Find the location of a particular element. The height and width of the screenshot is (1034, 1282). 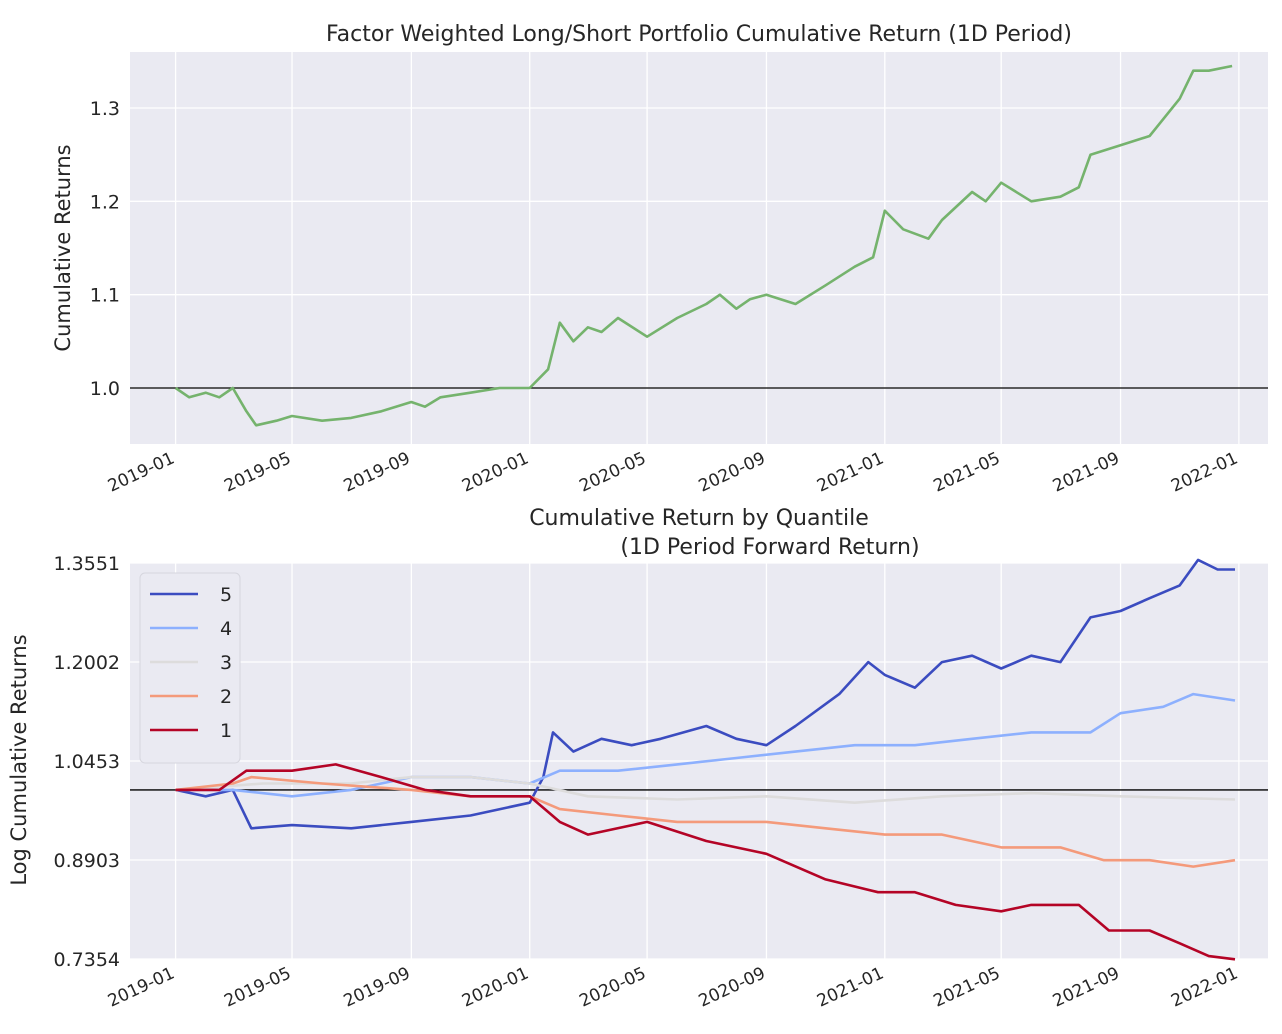

y-tick-labels: 1.0 1.1 1.2 1.3 is located at coordinates (105, 249).